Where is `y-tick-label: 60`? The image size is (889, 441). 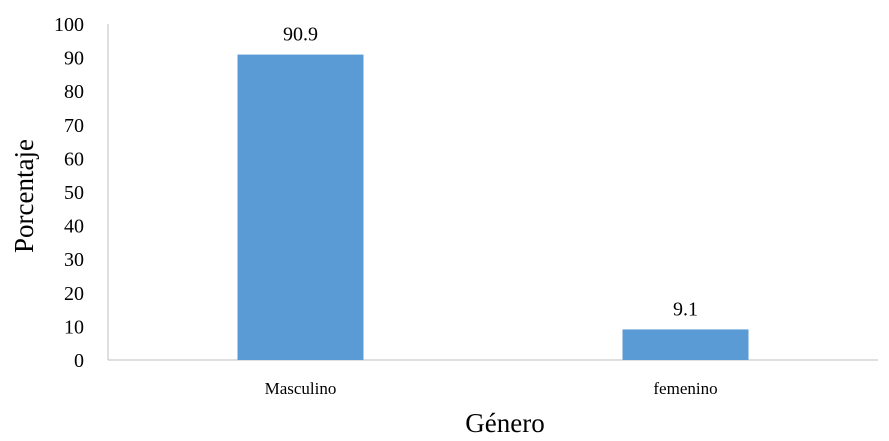
y-tick-label: 60 is located at coordinates (74, 159).